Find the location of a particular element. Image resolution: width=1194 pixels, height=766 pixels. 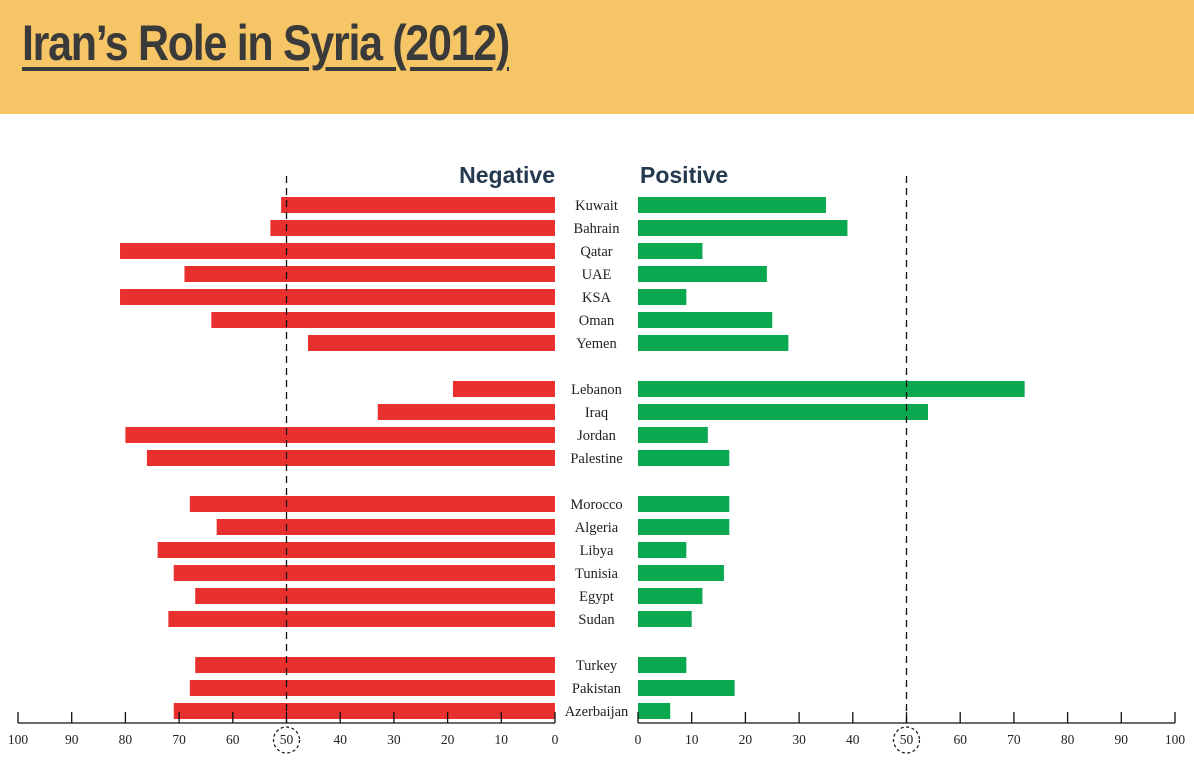

tick-label-positive-0: 0 is located at coordinates (638, 739).